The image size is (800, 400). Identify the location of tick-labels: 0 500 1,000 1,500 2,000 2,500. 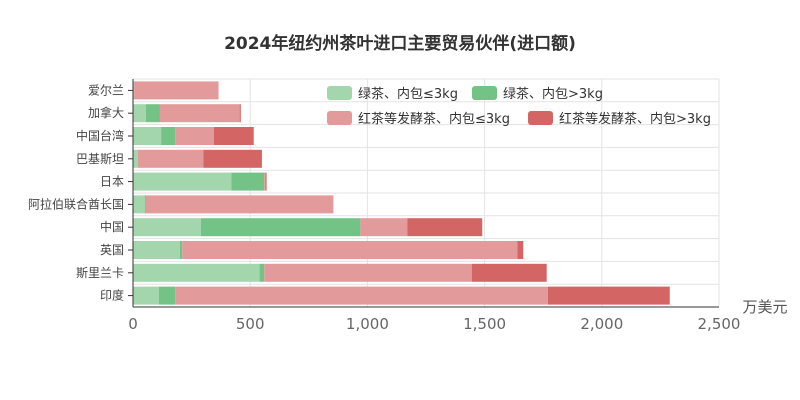
(434, 324).